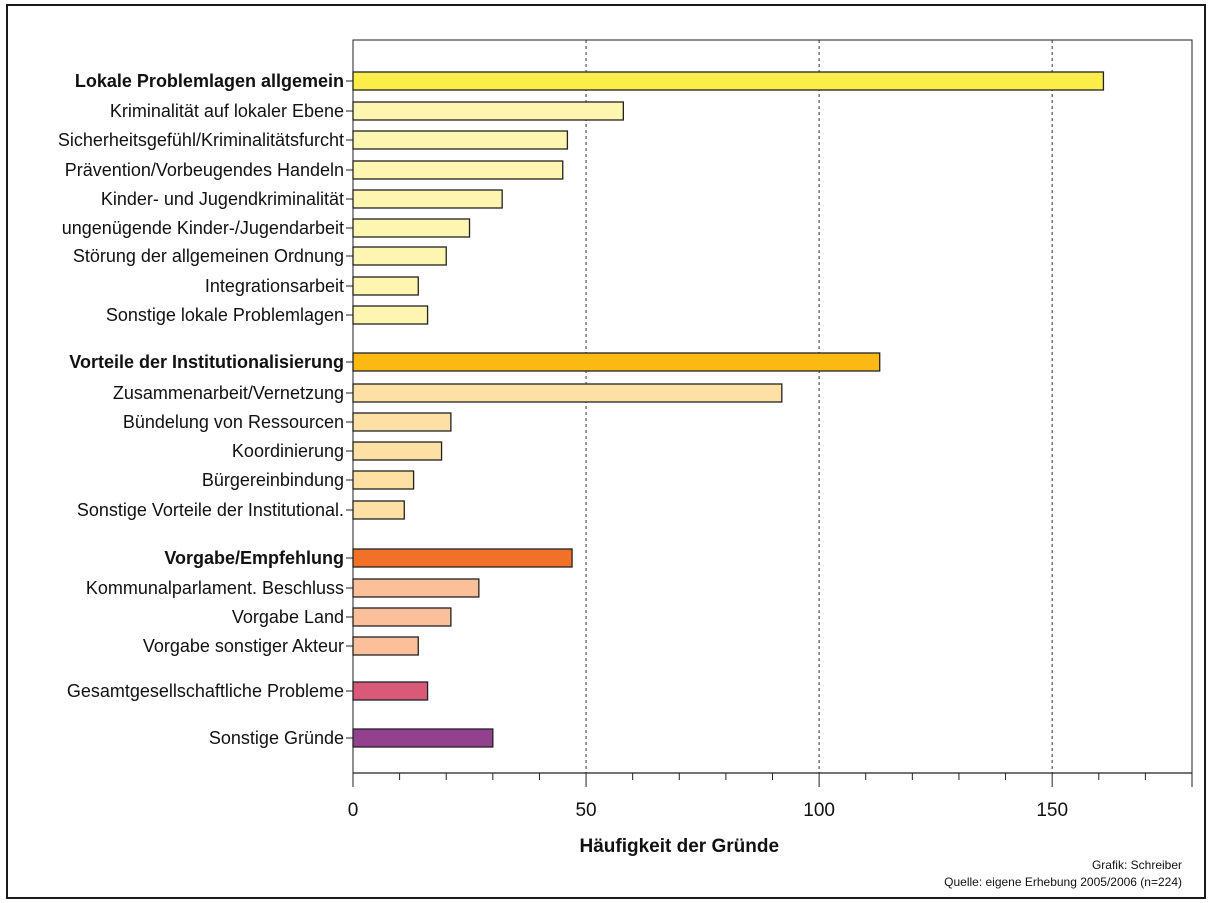  What do you see at coordinates (215, 588) in the screenshot?
I see `category-label: Kommunalparlament. Beschluss` at bounding box center [215, 588].